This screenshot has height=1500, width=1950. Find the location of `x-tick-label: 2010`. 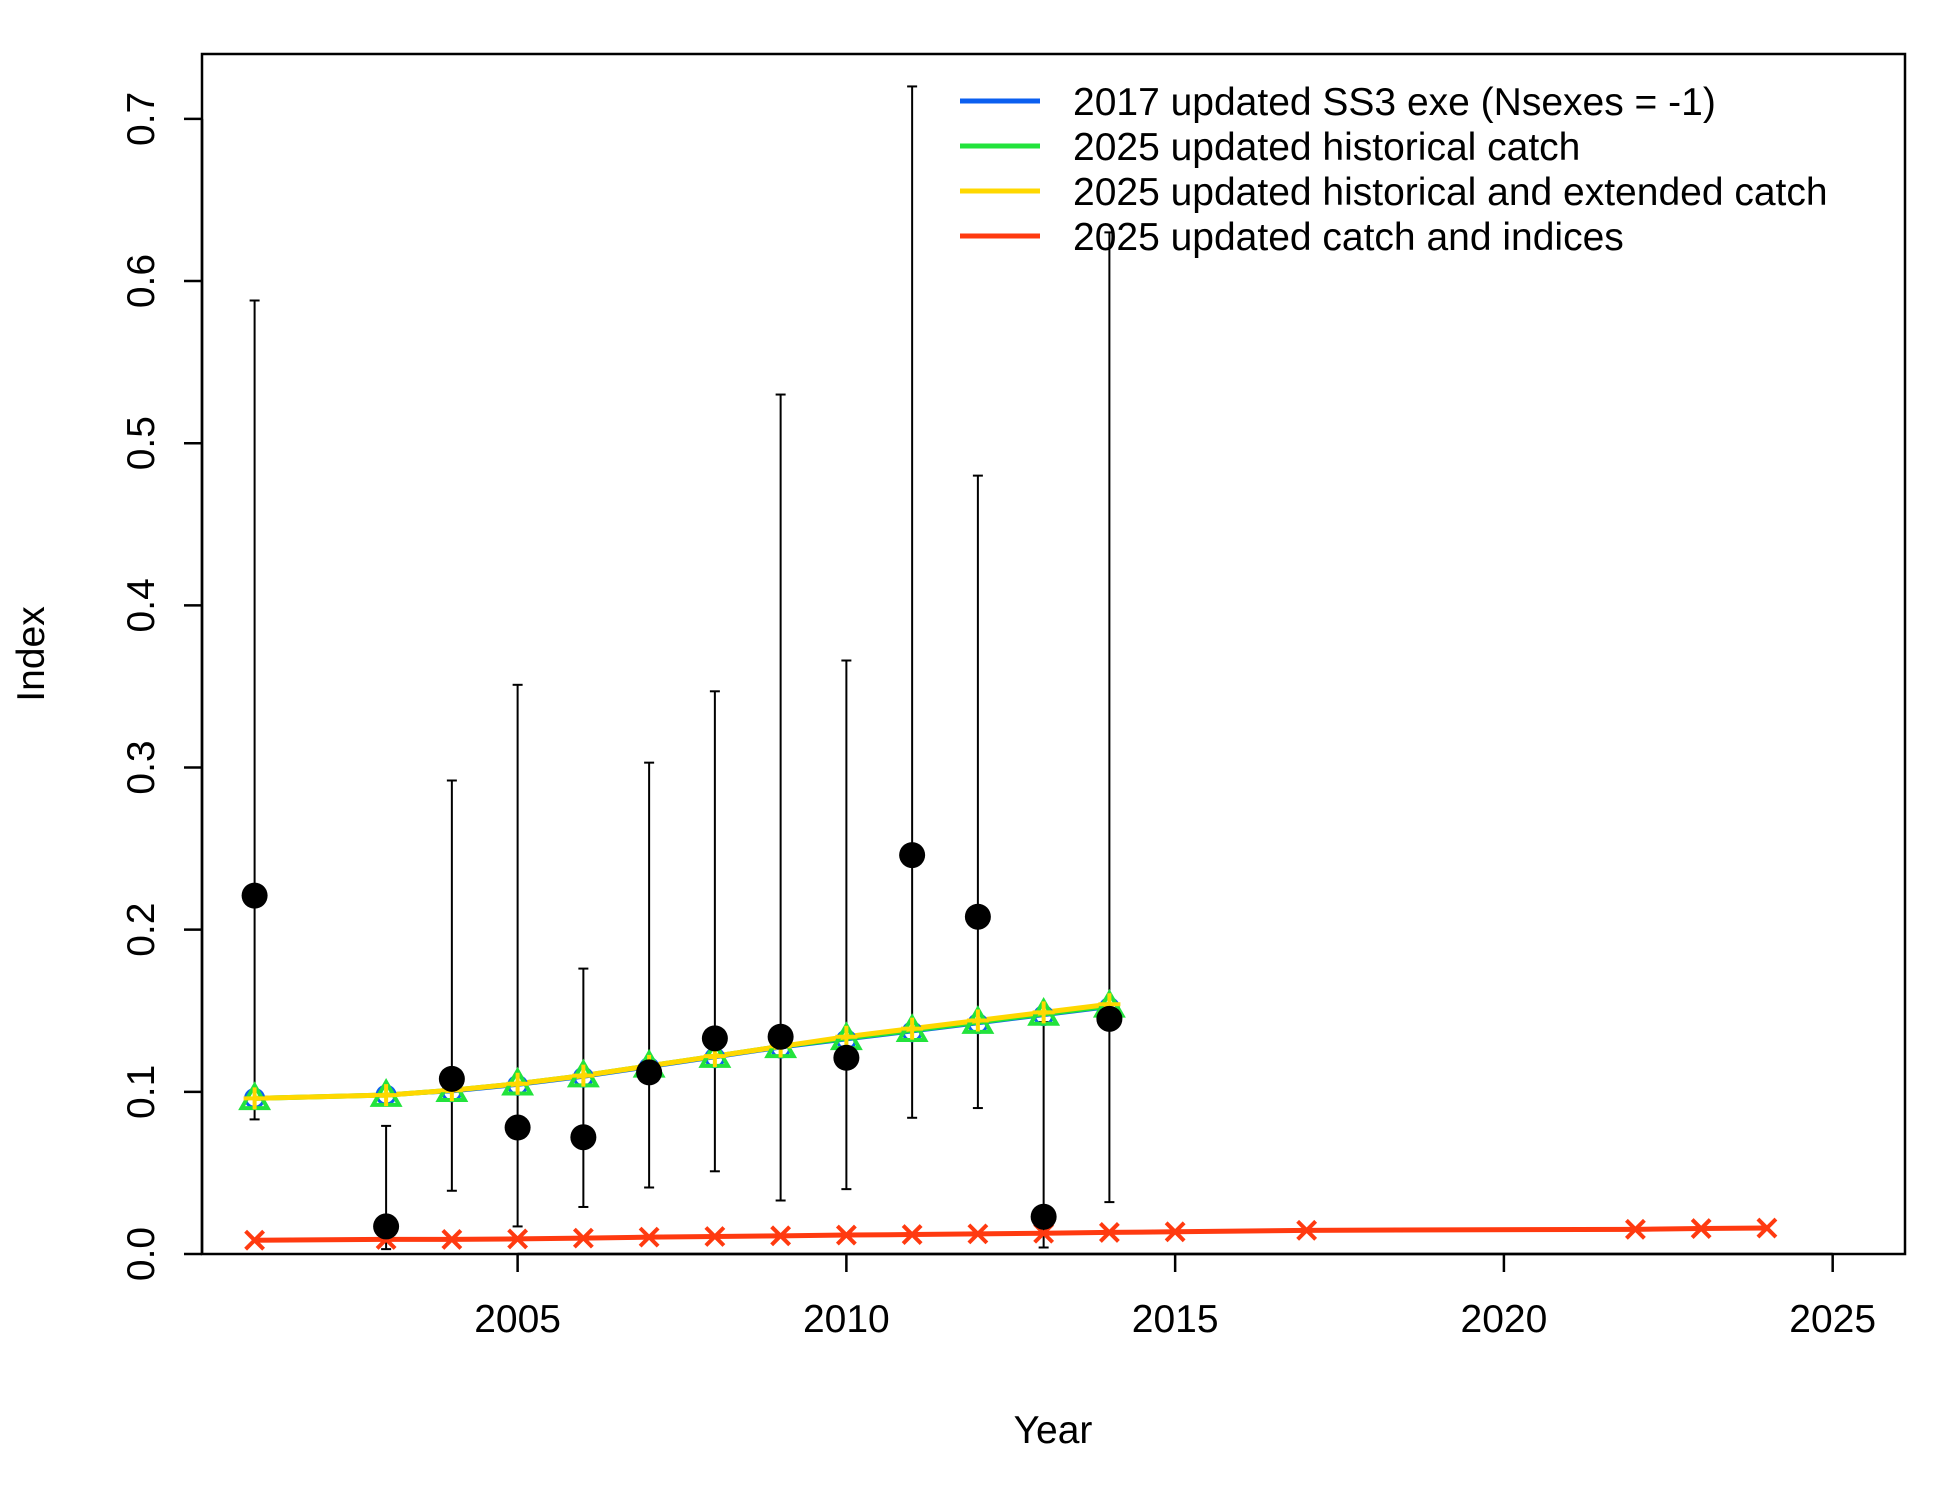

x-tick-label: 2010 is located at coordinates (846, 1319).